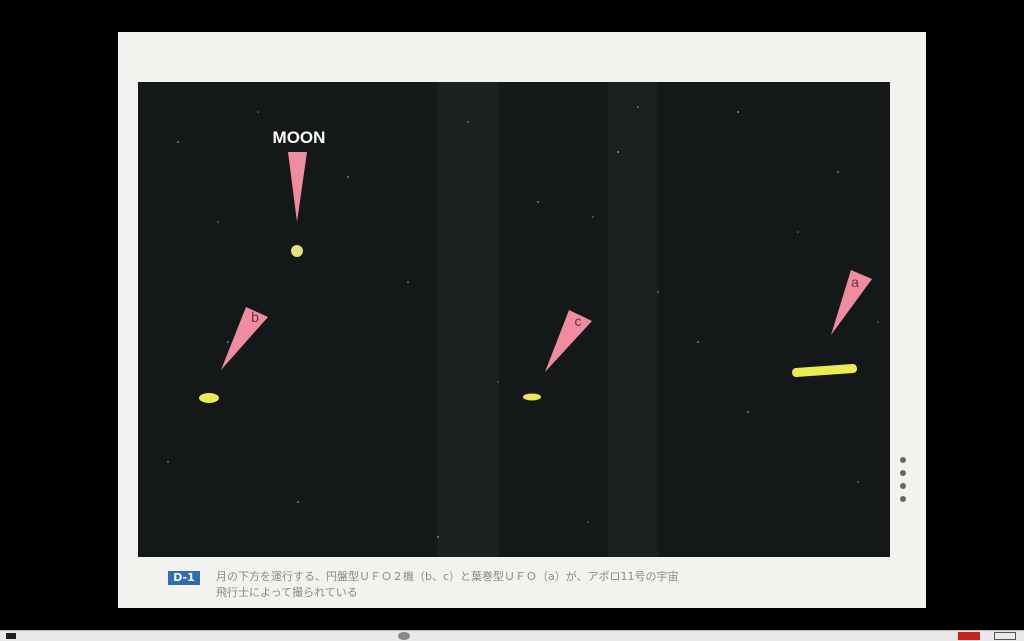  Describe the element at coordinates (1005, 636) in the screenshot. I see `fullscreen-icon` at that location.